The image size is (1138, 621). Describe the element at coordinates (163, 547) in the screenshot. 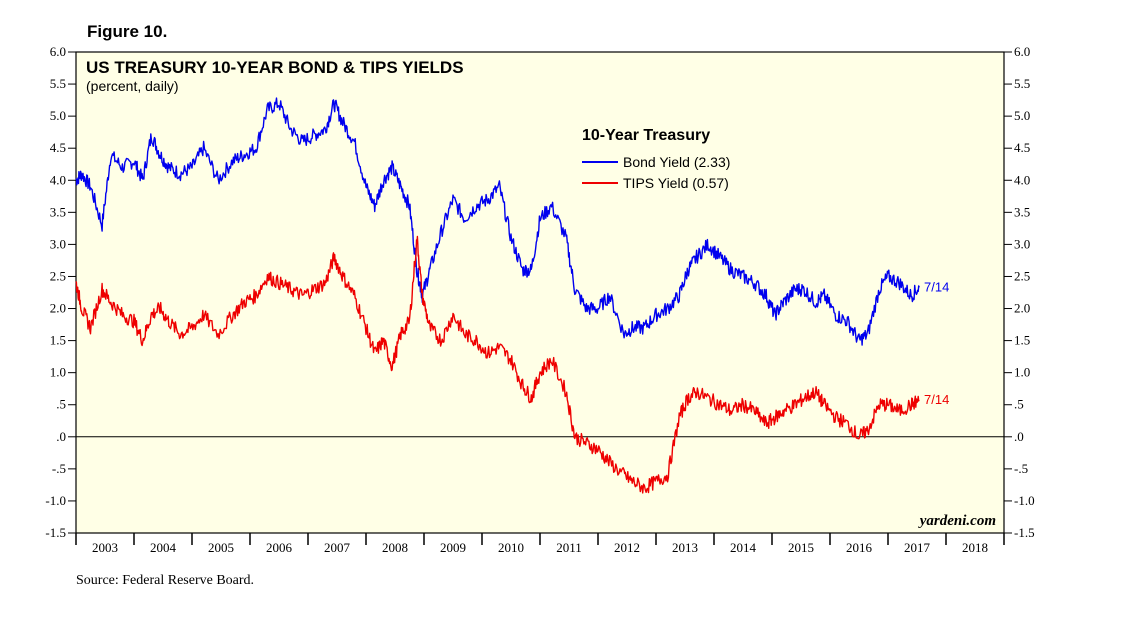

I see `x-tick-label: 2004` at that location.